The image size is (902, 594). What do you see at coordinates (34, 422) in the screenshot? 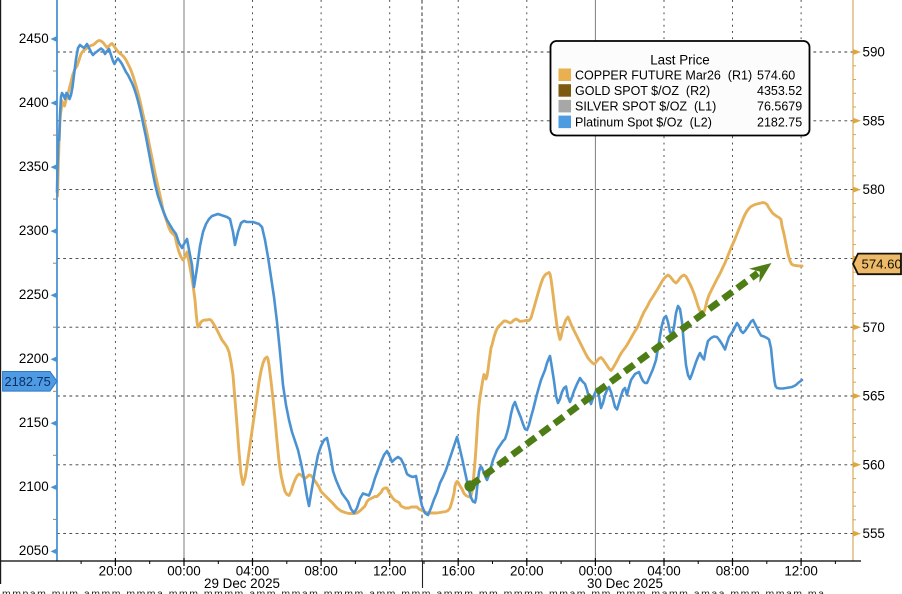
I see `svg-text: 2150` at bounding box center [34, 422].